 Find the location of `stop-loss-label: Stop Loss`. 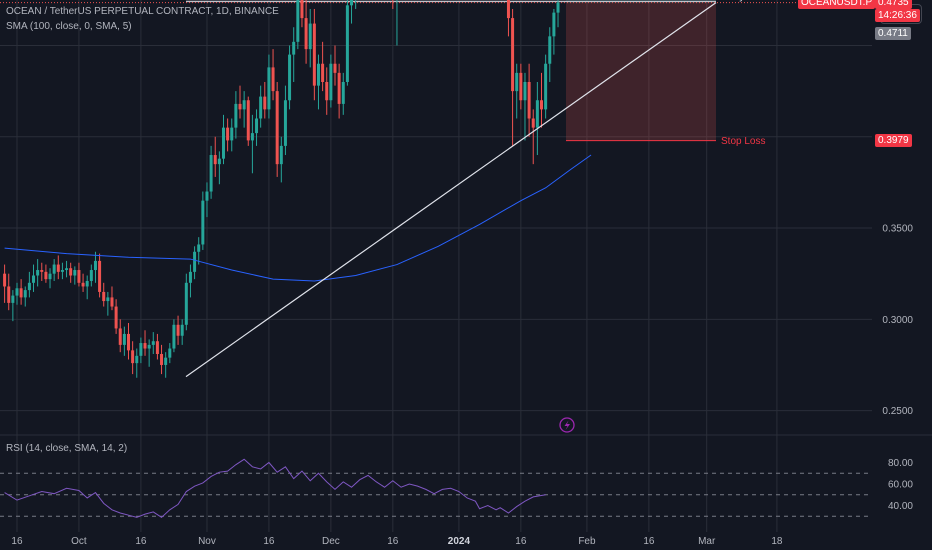

stop-loss-label: Stop Loss is located at coordinates (743, 141).